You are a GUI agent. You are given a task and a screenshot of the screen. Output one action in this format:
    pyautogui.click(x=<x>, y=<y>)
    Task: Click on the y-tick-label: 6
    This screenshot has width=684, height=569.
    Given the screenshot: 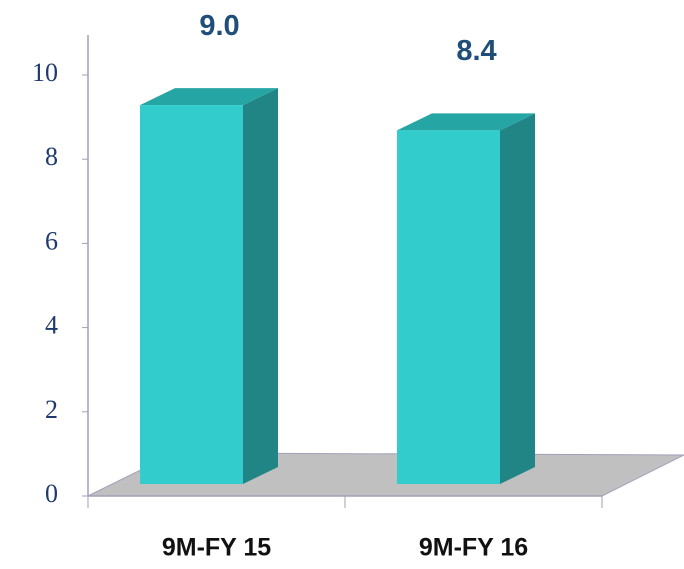 What is the action you would take?
    pyautogui.click(x=51, y=240)
    